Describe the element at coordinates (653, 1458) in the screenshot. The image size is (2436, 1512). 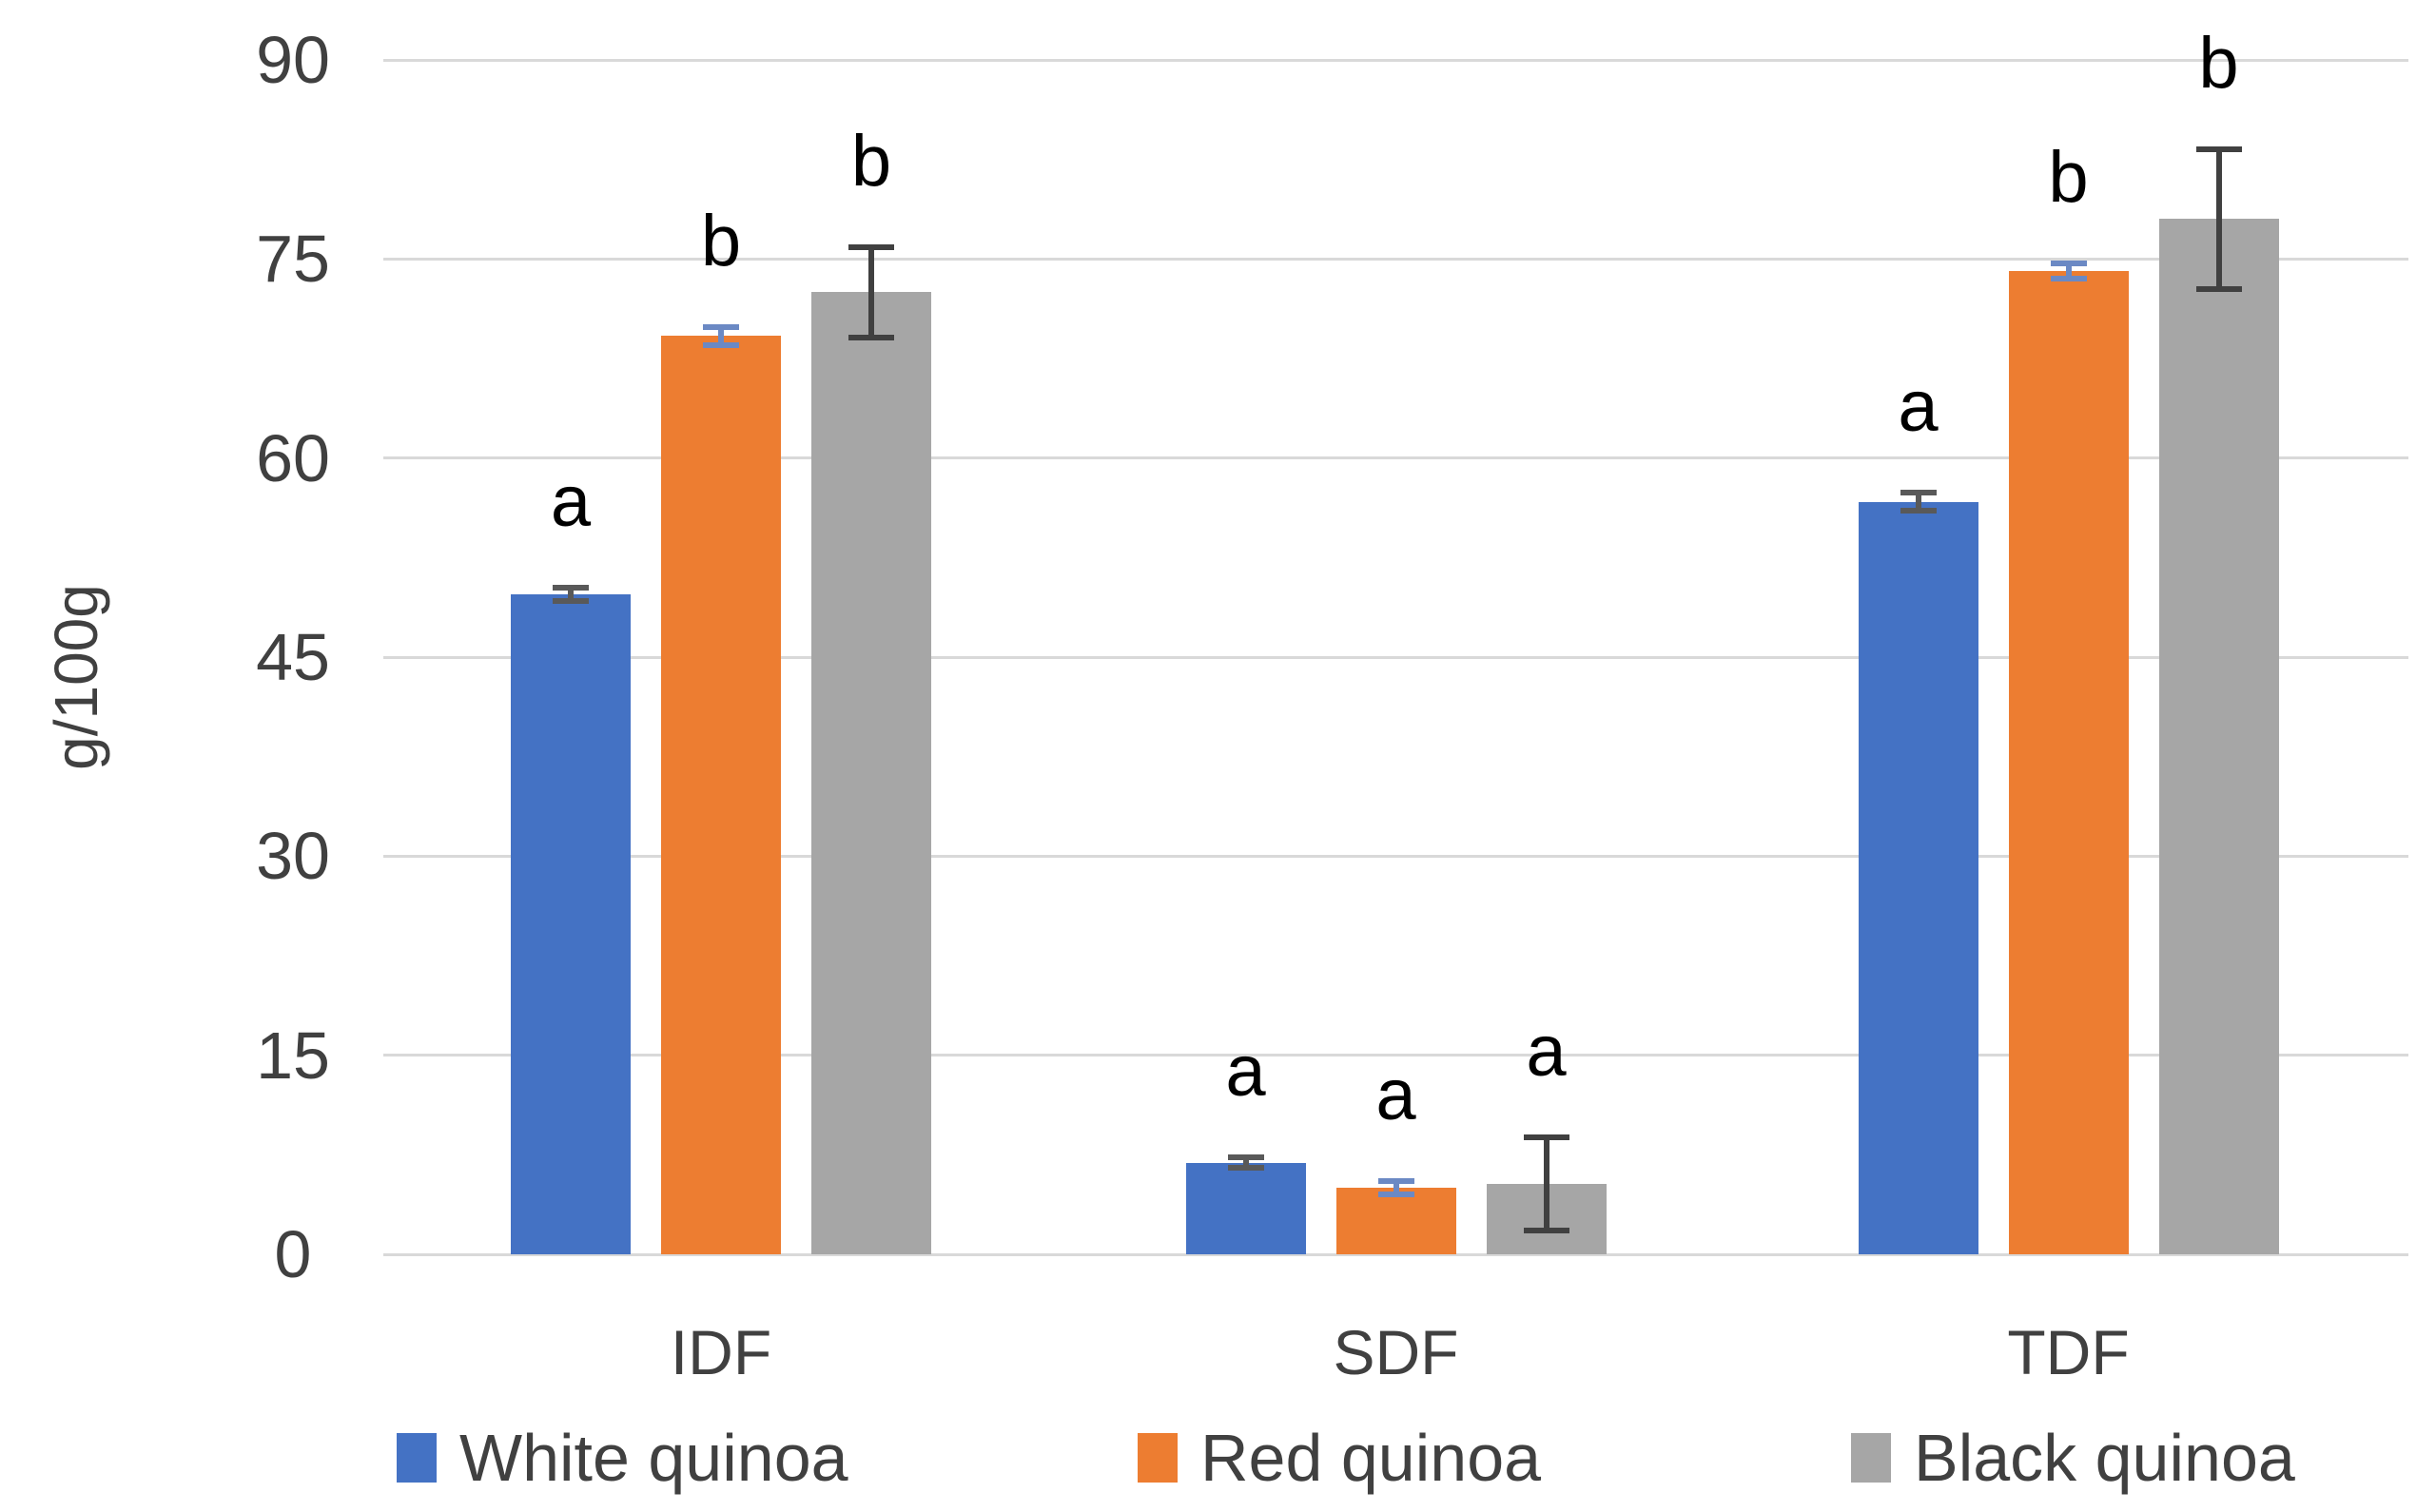
I see `legend-label: White quinoa` at that location.